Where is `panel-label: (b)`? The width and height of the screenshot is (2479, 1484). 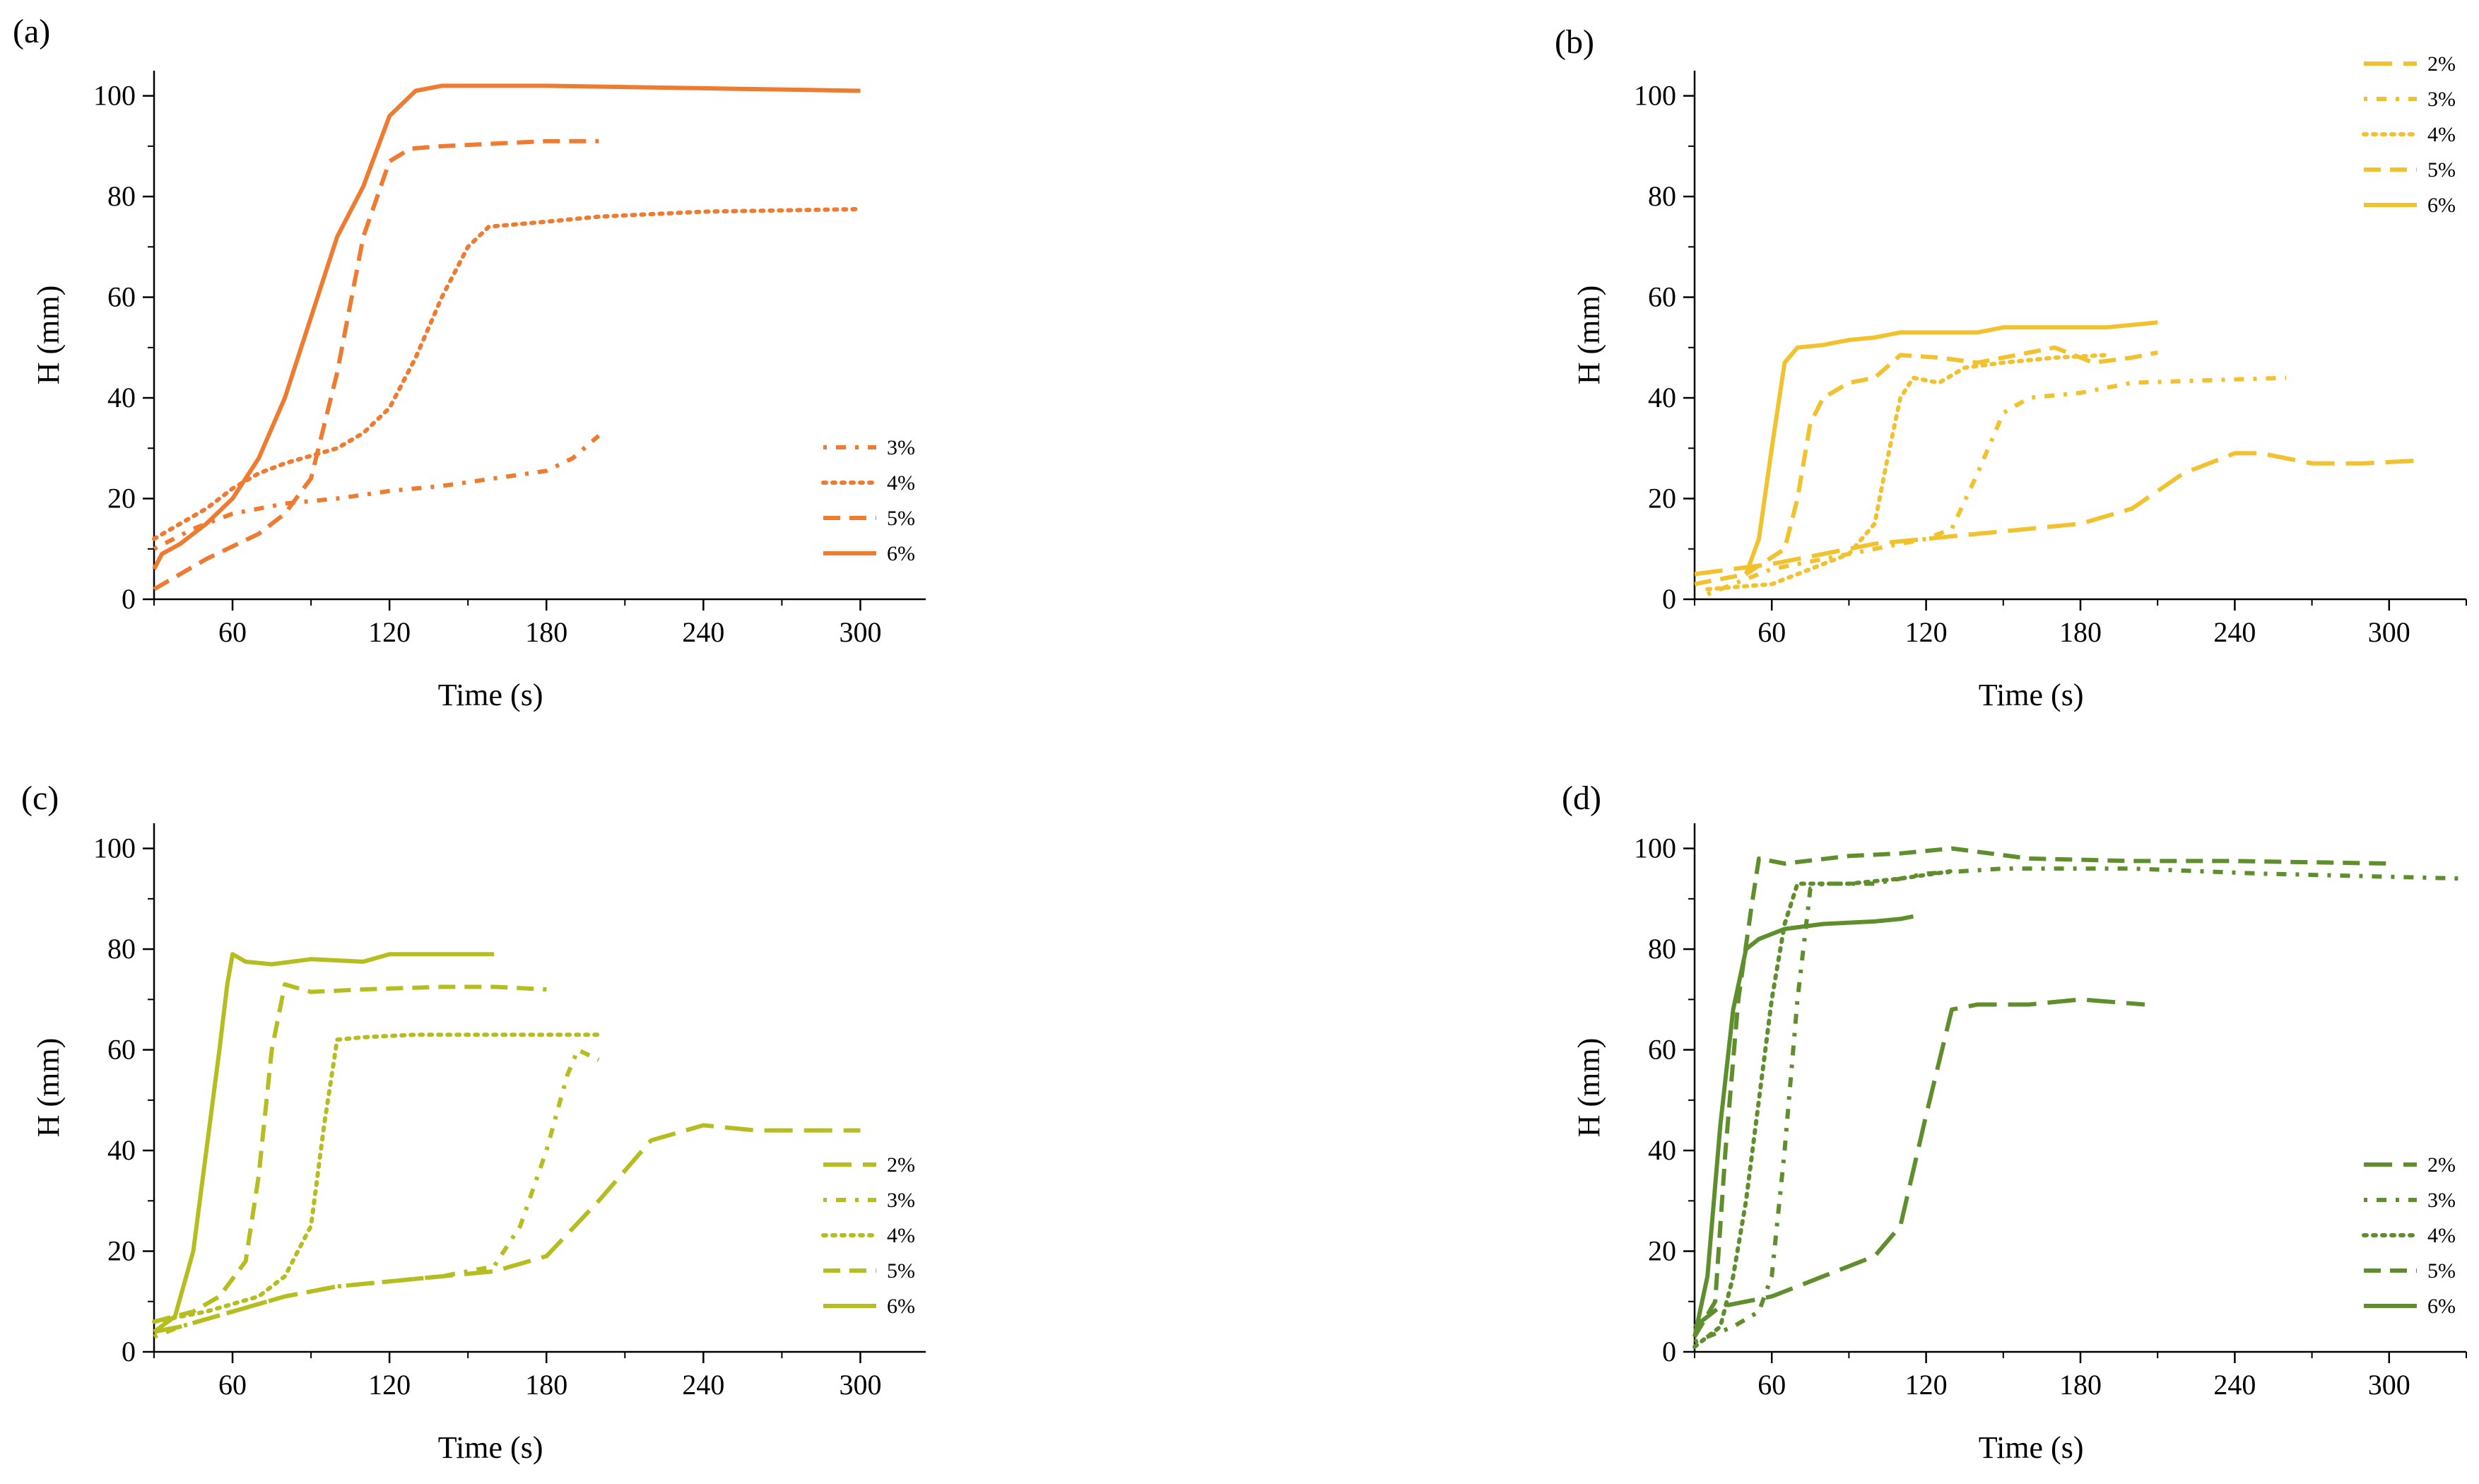
panel-label: (b) is located at coordinates (1575, 42).